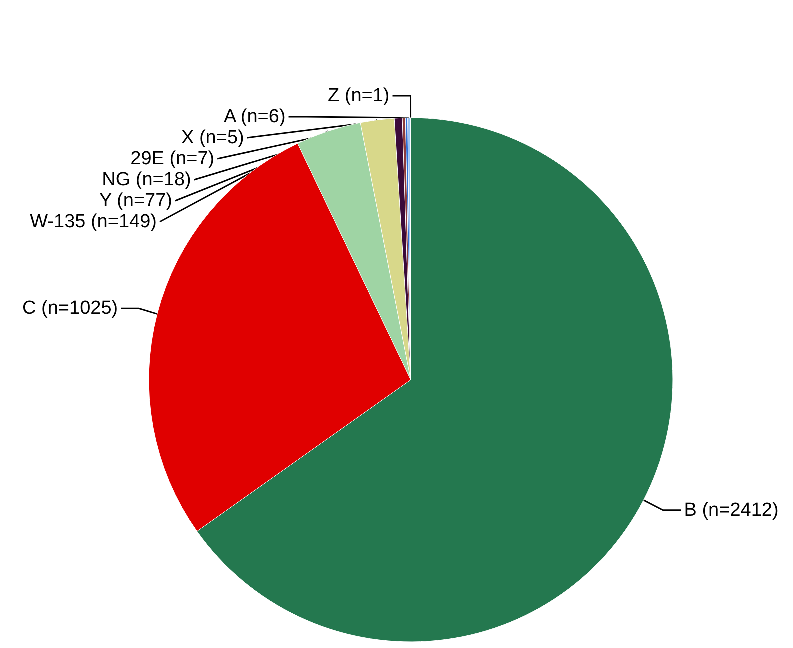  What do you see at coordinates (93, 222) in the screenshot?
I see `slice-label: W-135 (n=149)` at bounding box center [93, 222].